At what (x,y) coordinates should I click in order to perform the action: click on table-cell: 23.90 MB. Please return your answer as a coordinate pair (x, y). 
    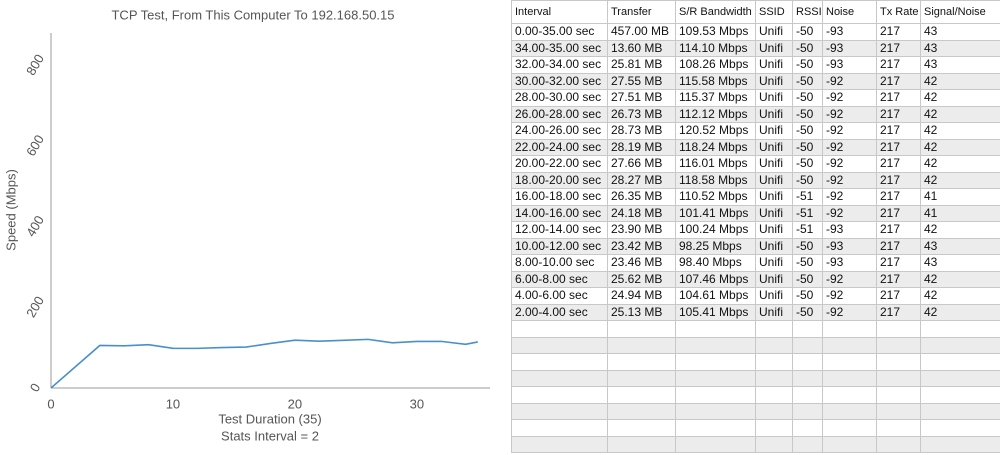
    Looking at the image, I should click on (641, 230).